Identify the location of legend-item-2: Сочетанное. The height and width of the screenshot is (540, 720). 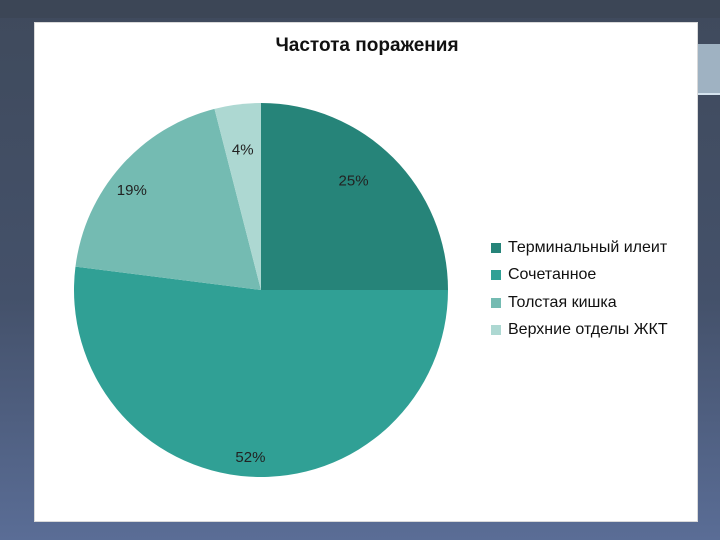
(579, 276).